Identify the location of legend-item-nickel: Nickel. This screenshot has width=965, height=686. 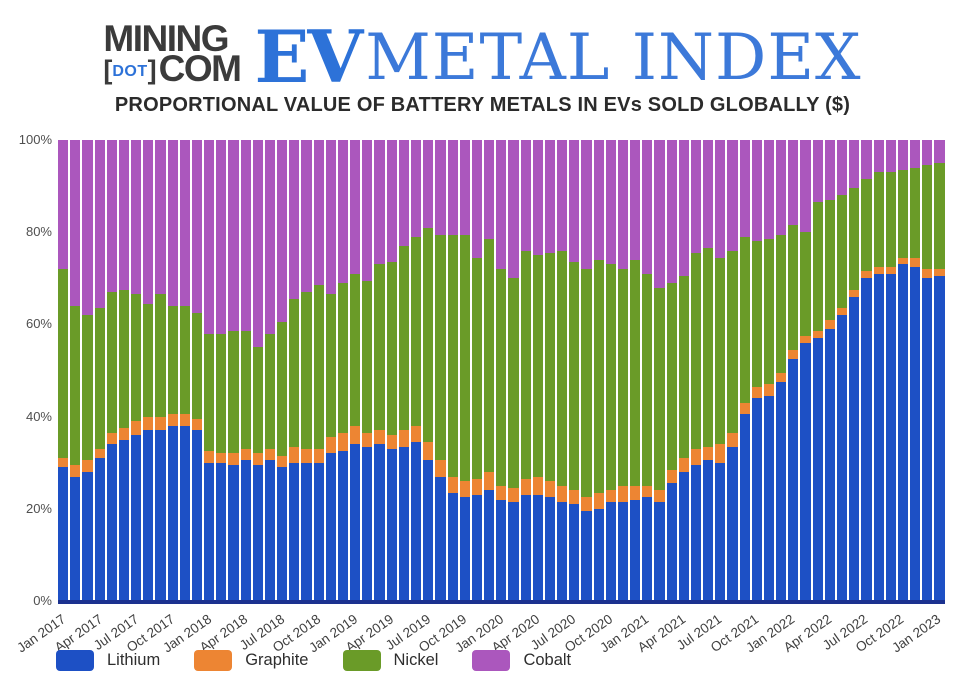
(390, 660).